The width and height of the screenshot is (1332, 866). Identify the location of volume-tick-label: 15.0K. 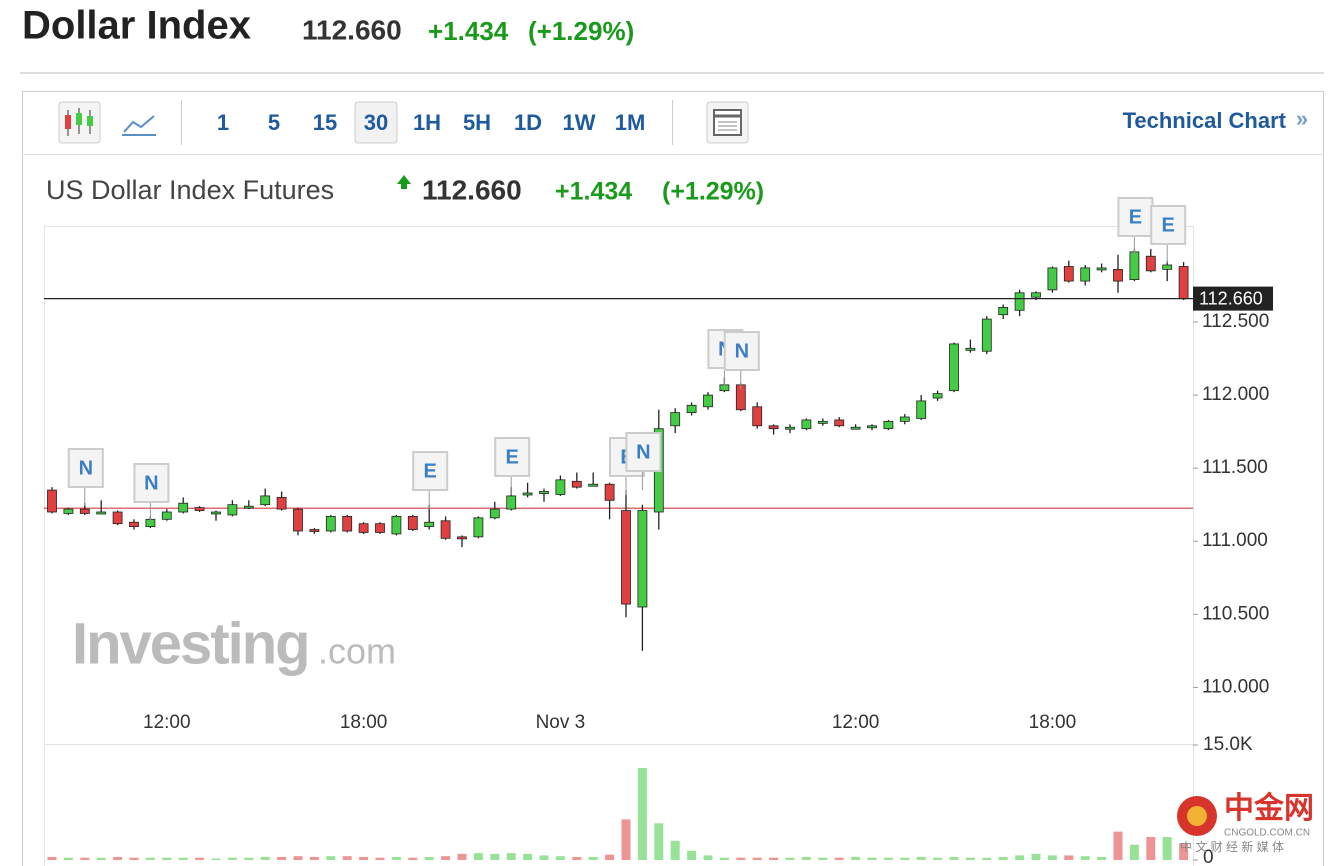
(1228, 744).